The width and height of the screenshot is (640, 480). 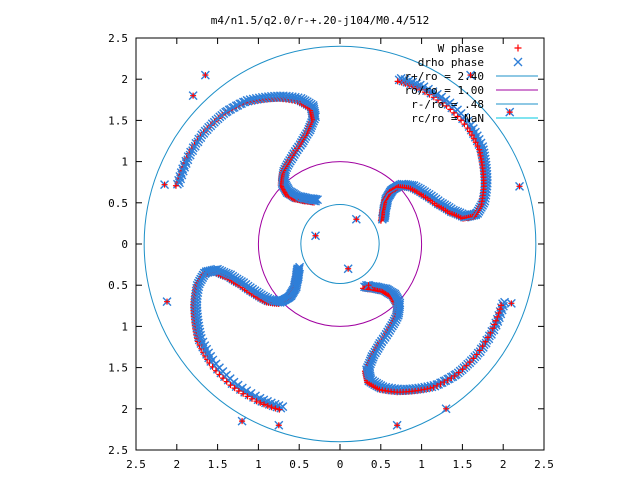 I want to click on x-tick-label-3: 1, so click(x=258, y=464).